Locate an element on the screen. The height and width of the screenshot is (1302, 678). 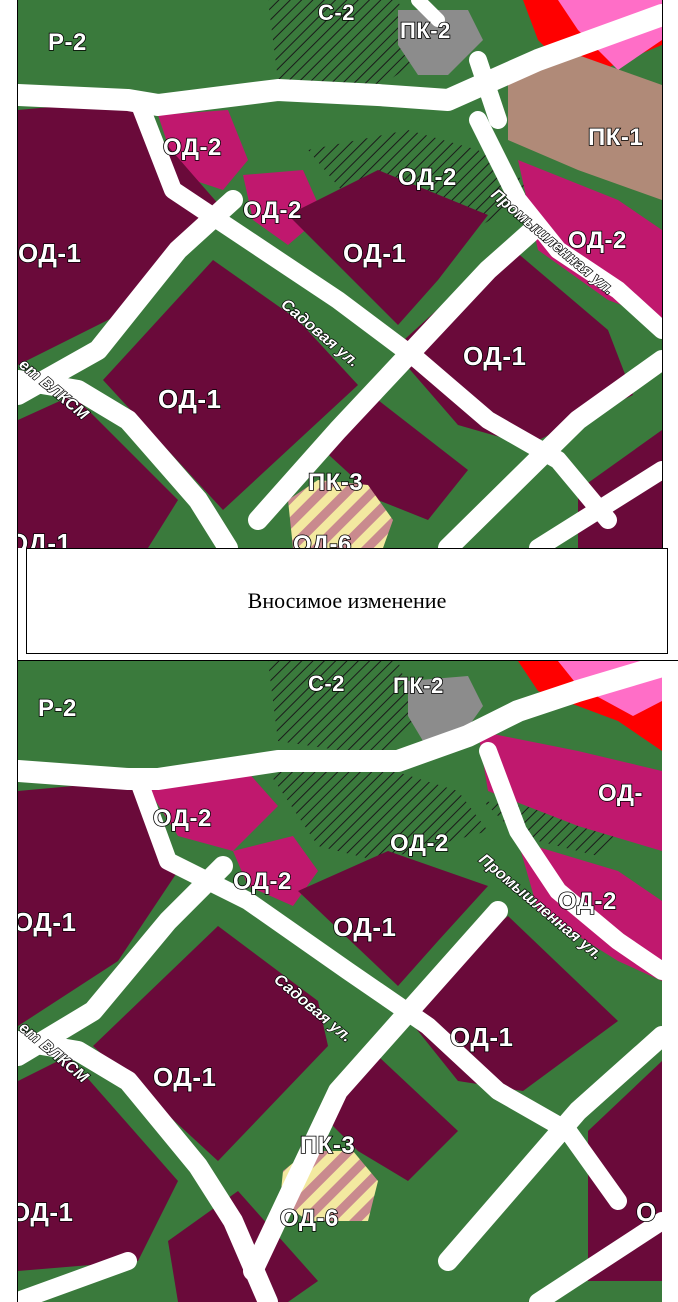
label-pk1: ПК-1 is located at coordinates (615, 137).